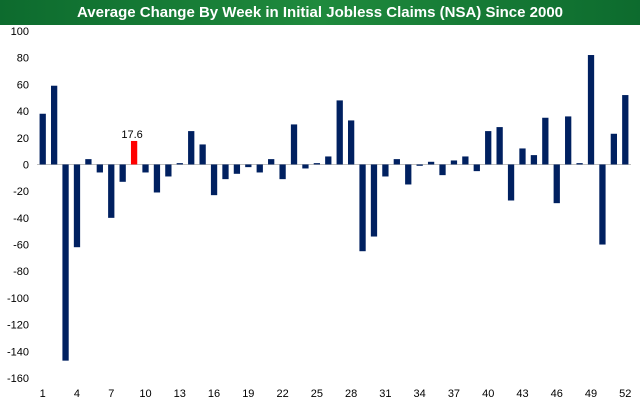  I want to click on data-label: 17.6, so click(131, 135).